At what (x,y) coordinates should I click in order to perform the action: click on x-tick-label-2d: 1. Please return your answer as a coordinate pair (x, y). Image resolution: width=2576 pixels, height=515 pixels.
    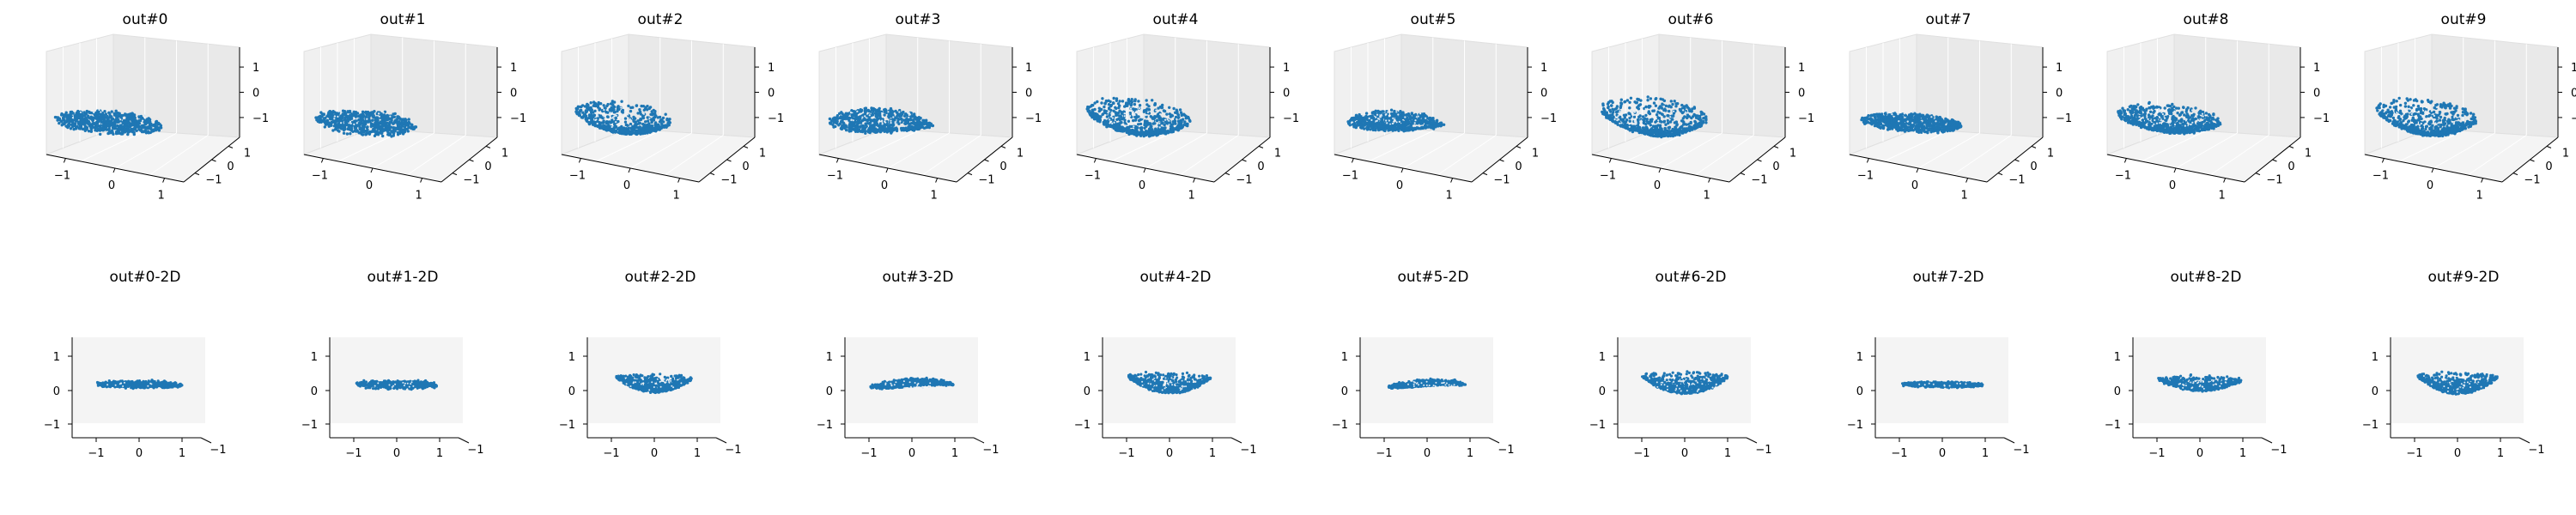
    Looking at the image, I should click on (440, 453).